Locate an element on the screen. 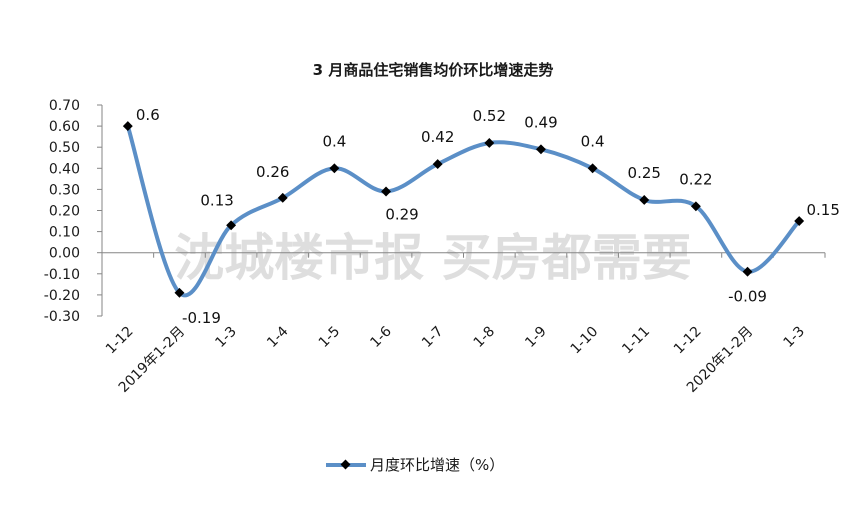 Image resolution: width=866 pixels, height=512 pixels. chart-title: 3 月商品住宅销售均价环比增速走势 is located at coordinates (433, 70).